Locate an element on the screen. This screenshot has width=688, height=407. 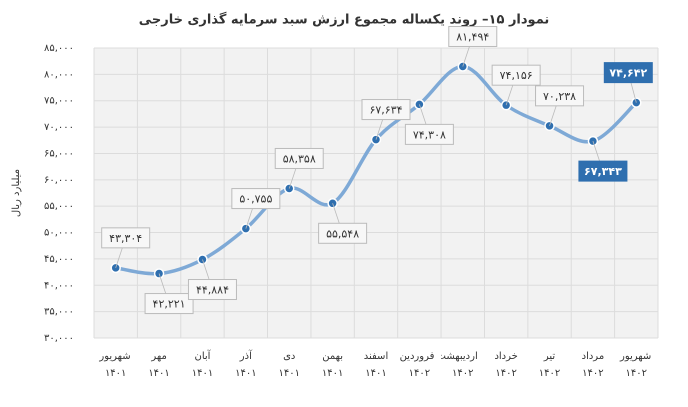
x-tick-label: بهمن ۱۴۰۱ is located at coordinates (332, 365).